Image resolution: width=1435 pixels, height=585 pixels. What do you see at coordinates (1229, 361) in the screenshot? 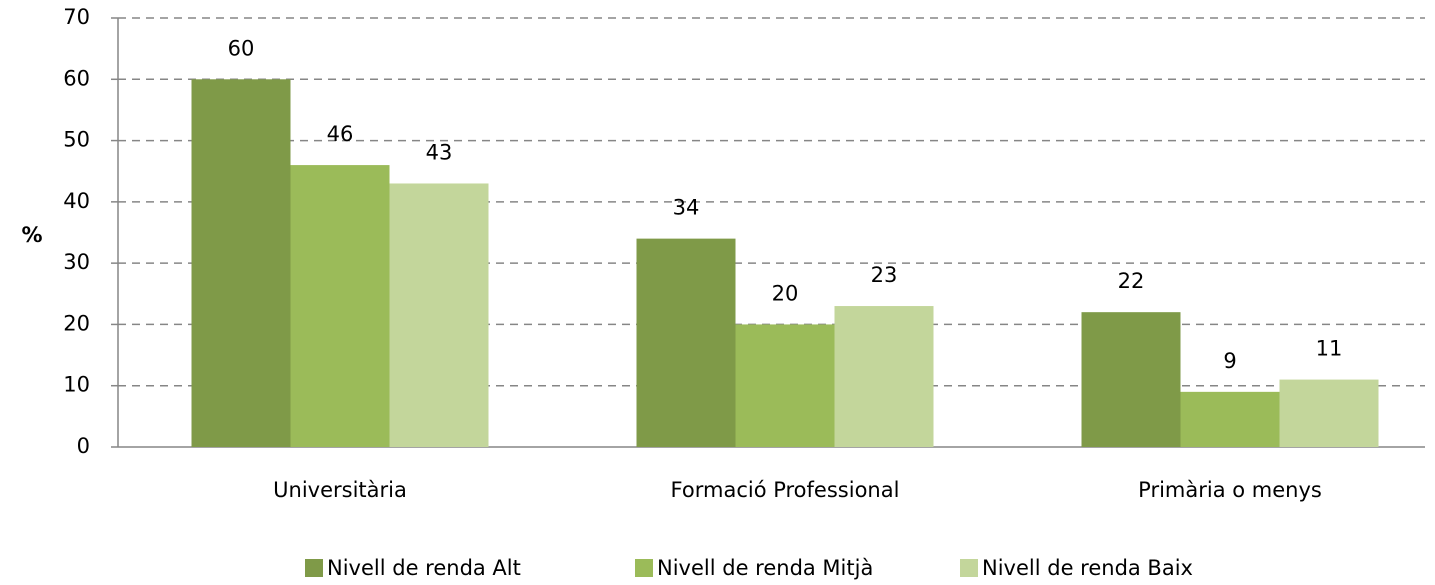
I see `data-label: 9` at bounding box center [1229, 361].